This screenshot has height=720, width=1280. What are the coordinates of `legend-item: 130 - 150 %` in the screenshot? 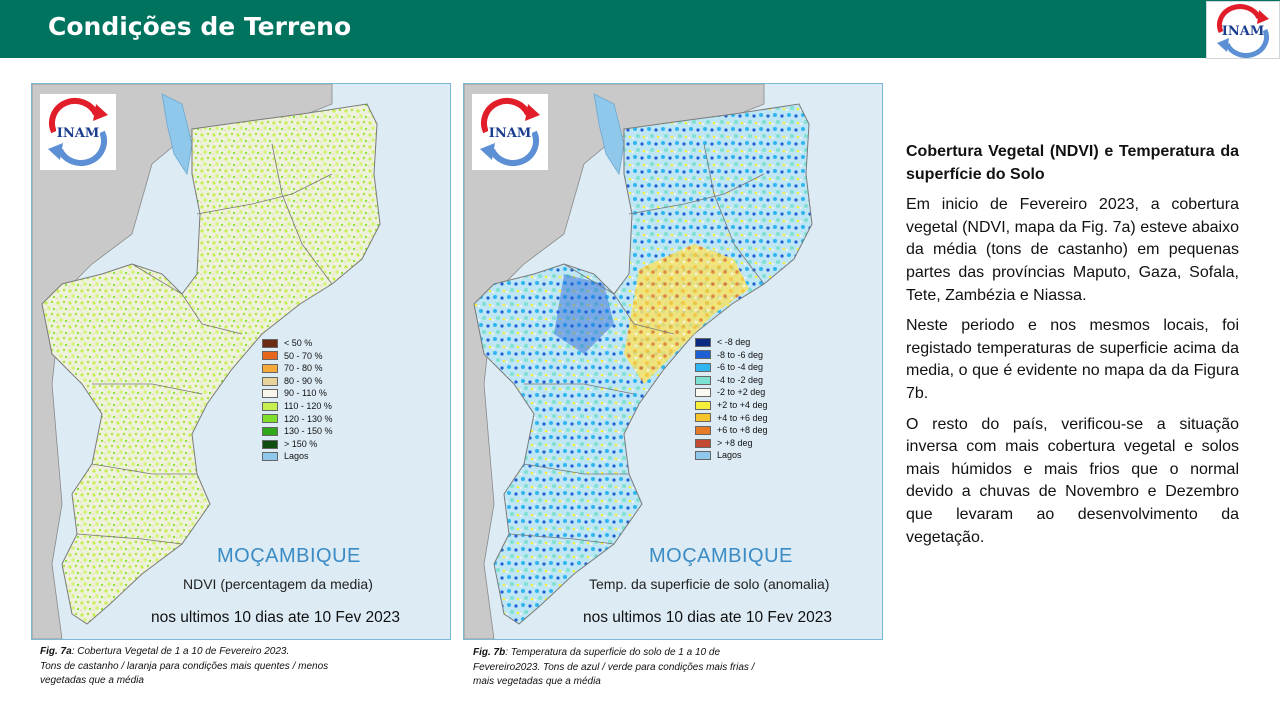 It's located at (297, 431).